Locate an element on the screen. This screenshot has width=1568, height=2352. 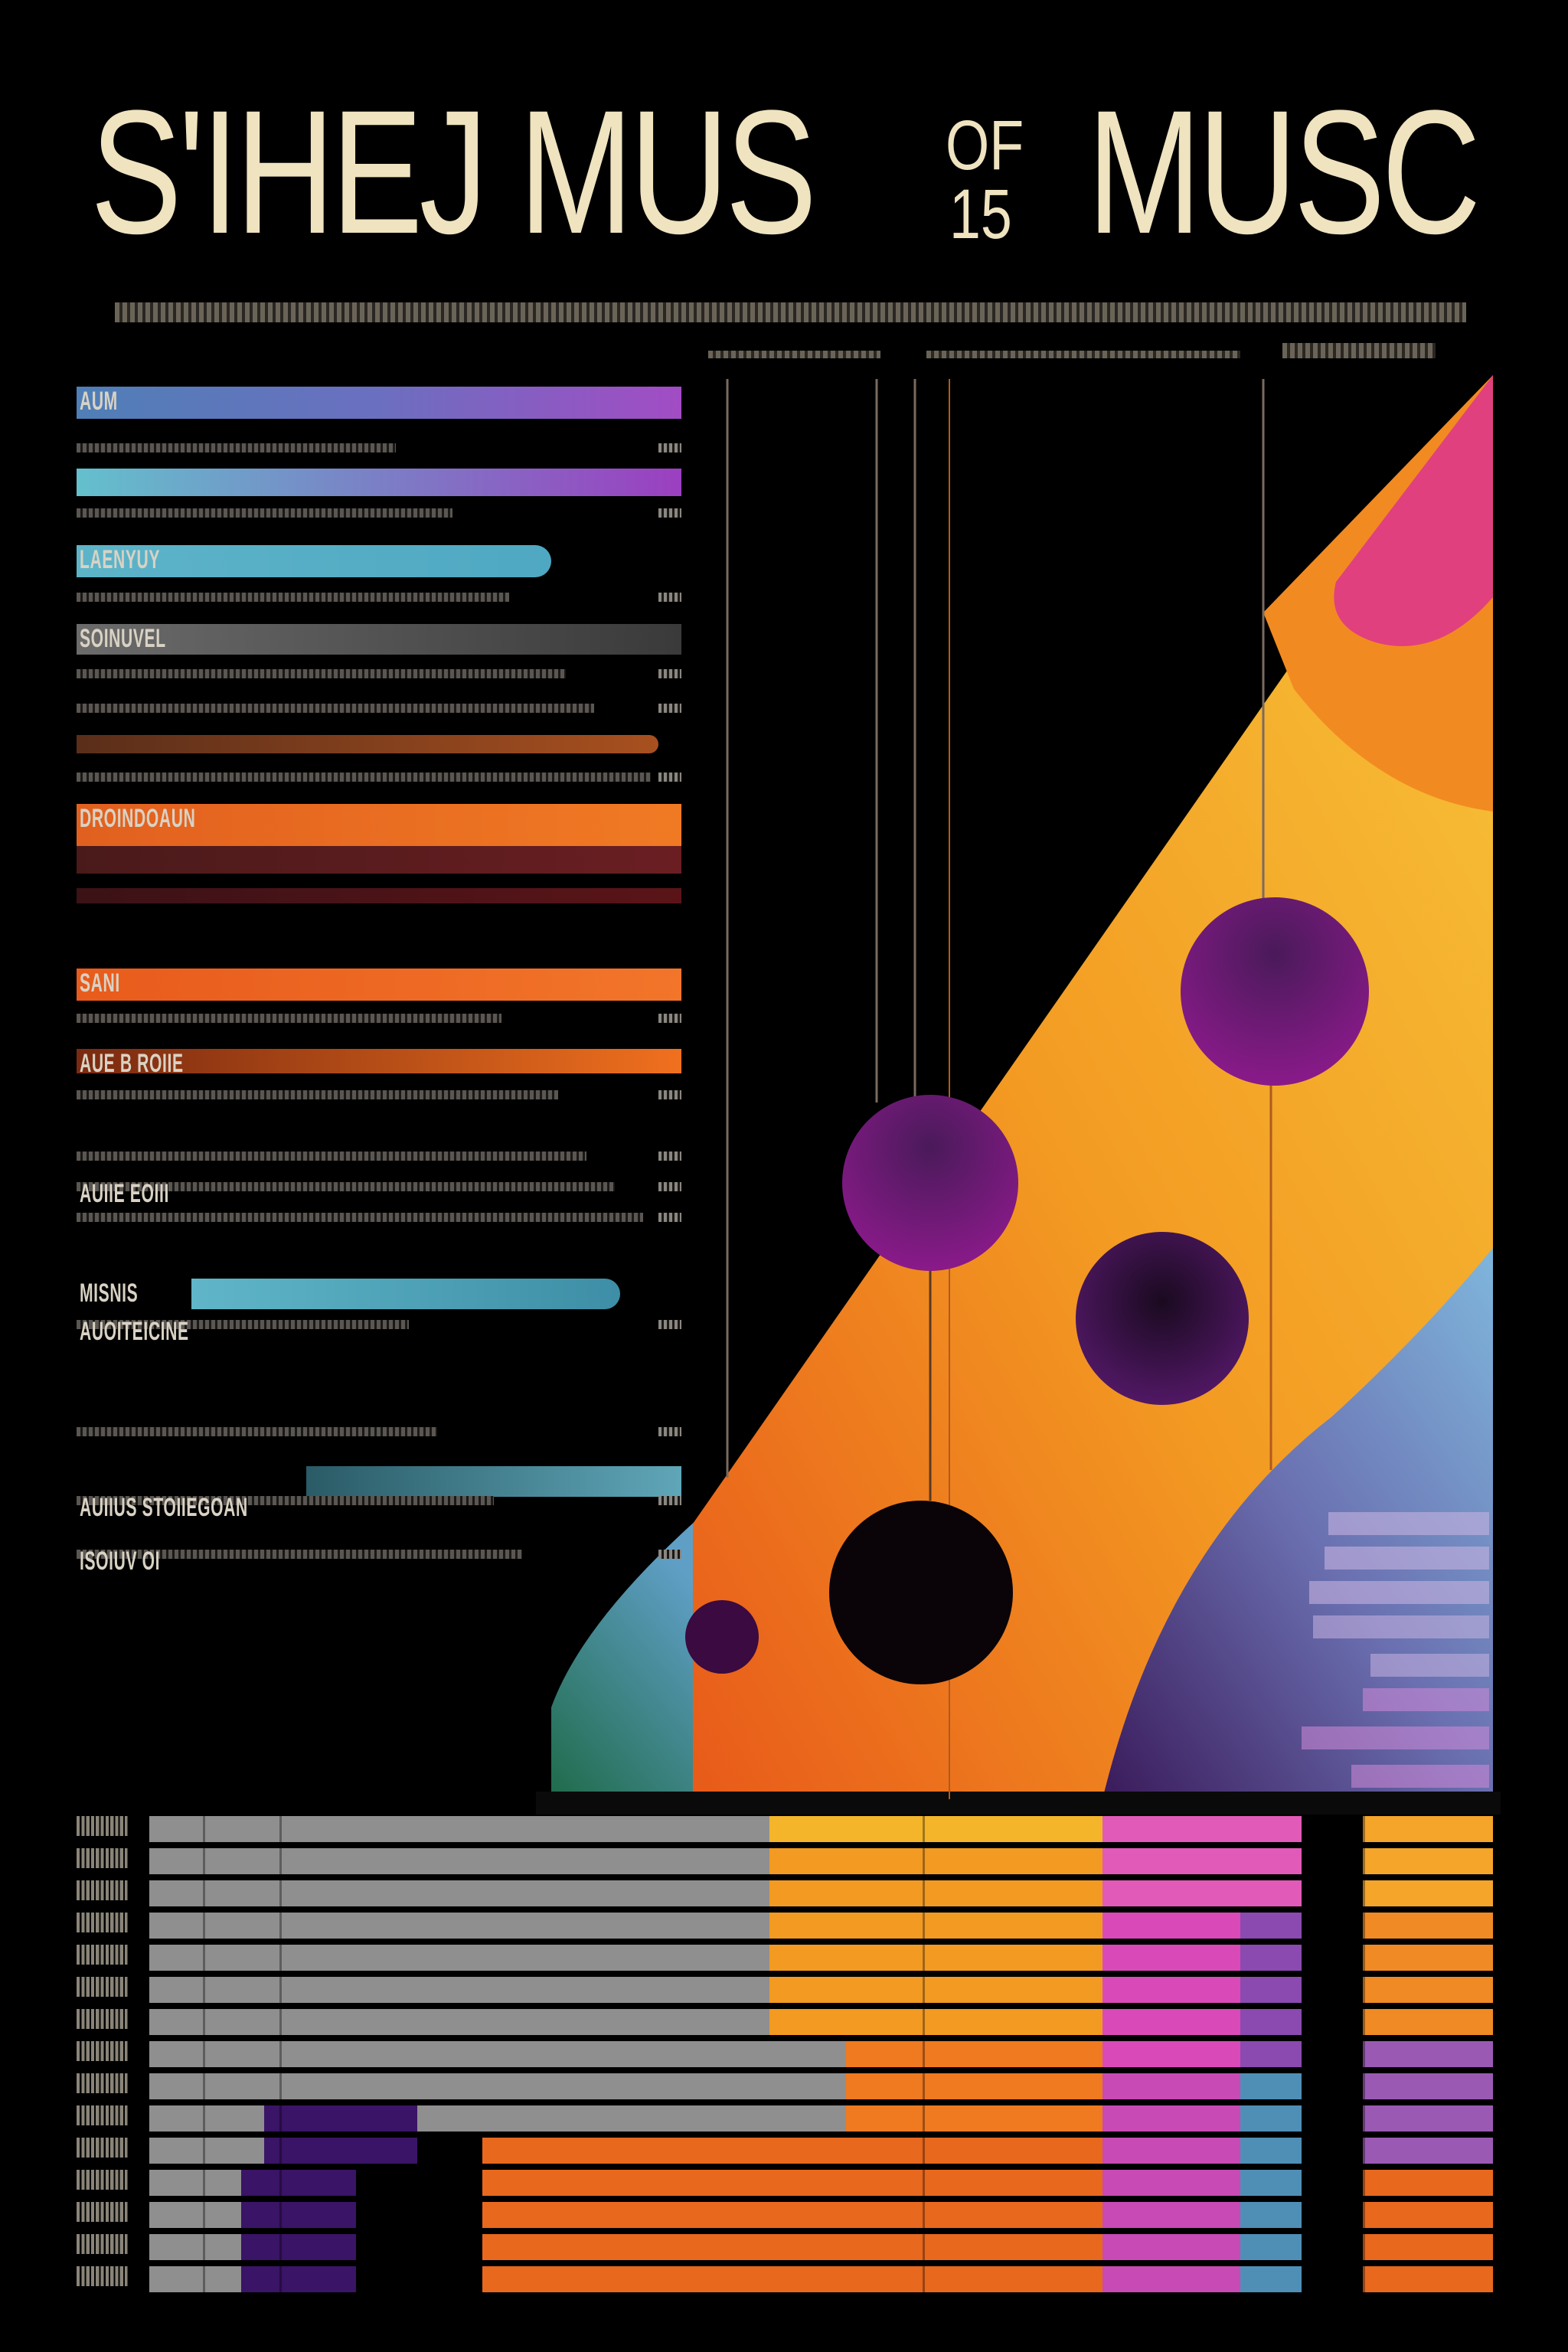
row-label: LAENYUY is located at coordinates (120, 559).